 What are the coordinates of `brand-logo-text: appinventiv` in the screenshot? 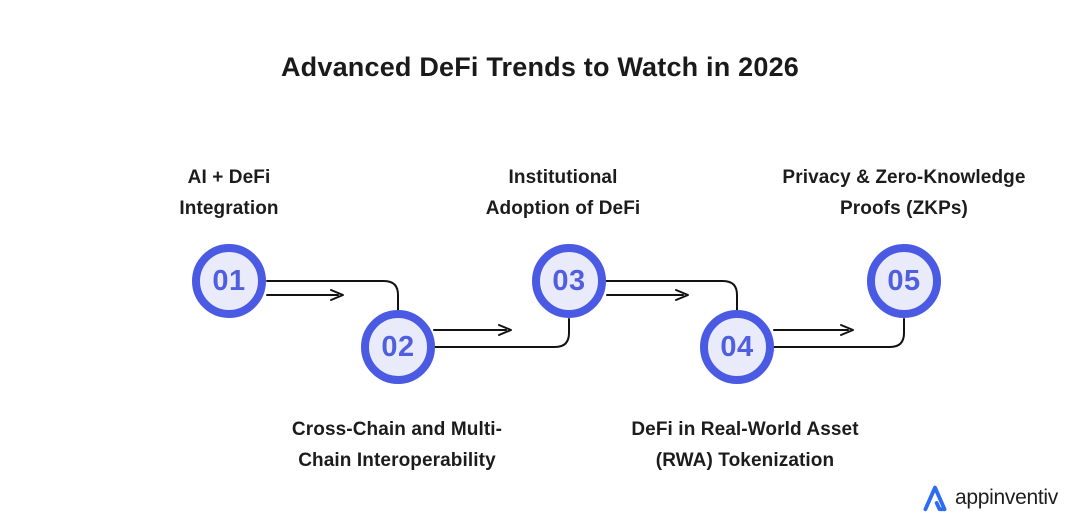 It's located at (1006, 497).